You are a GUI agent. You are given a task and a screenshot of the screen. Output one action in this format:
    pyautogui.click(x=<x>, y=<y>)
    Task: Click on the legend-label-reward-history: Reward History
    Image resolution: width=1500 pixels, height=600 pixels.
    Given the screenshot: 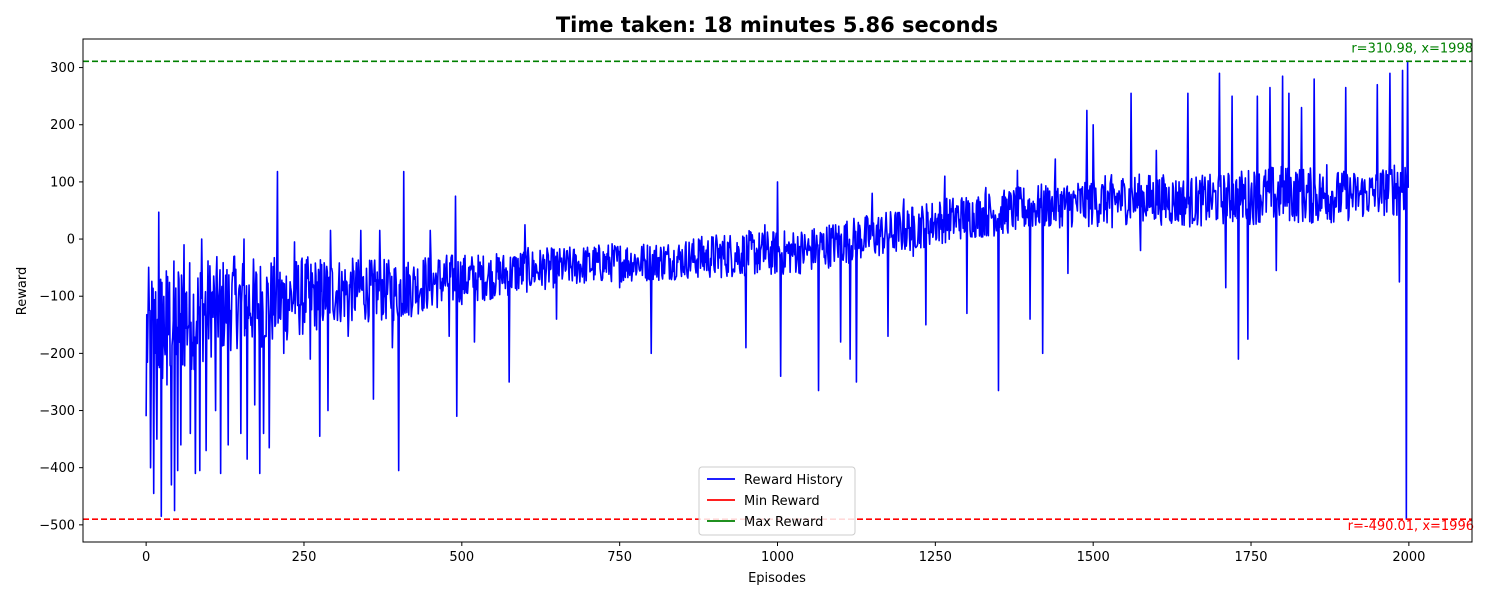 What is the action you would take?
    pyautogui.click(x=793, y=480)
    